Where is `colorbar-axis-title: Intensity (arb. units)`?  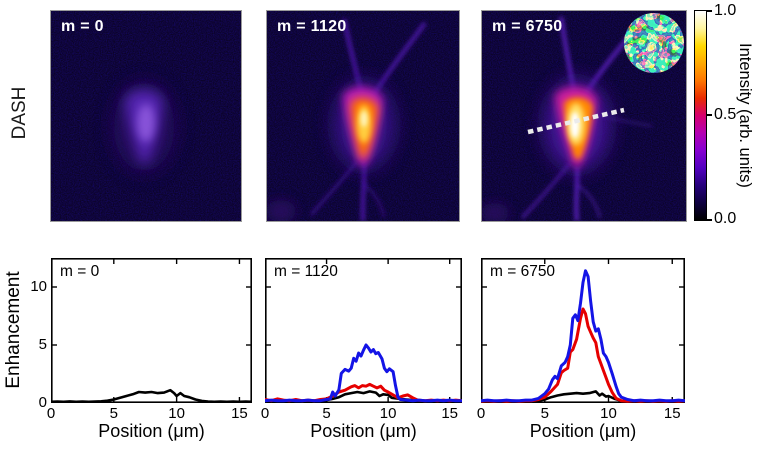
colorbar-axis-title: Intensity (arb. units) is located at coordinates (745, 115).